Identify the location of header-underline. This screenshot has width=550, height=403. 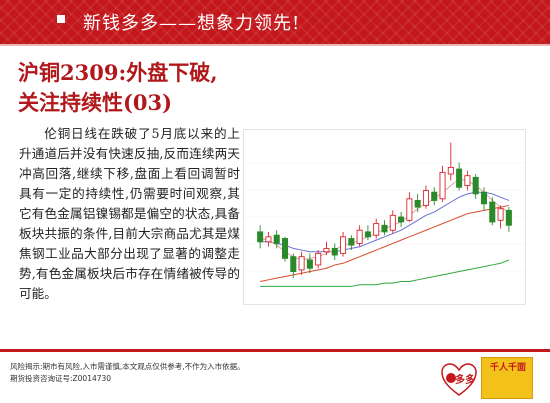
(275, 45).